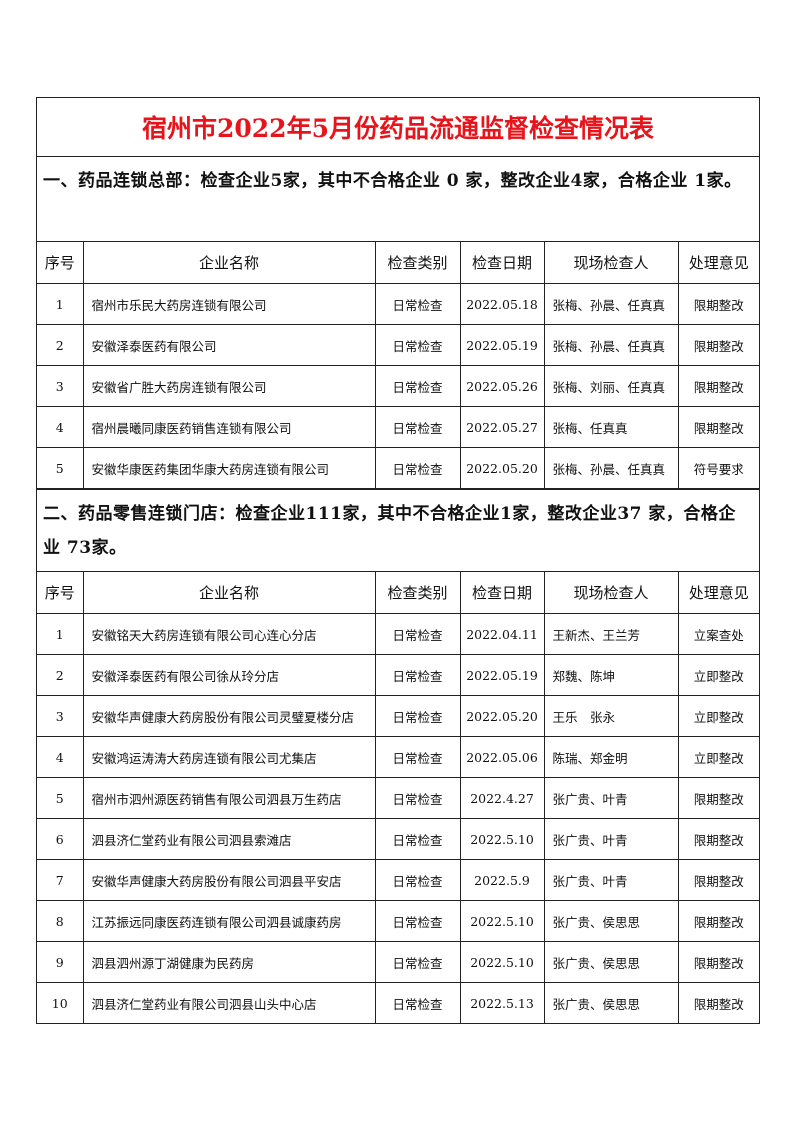 The image size is (793, 1122). I want to click on table-row: 6 泗县济仁堂药业有限公司泗县索滩店 日常检查 2022.5.10 张广贵、叶青 限期整改, so click(398, 839).